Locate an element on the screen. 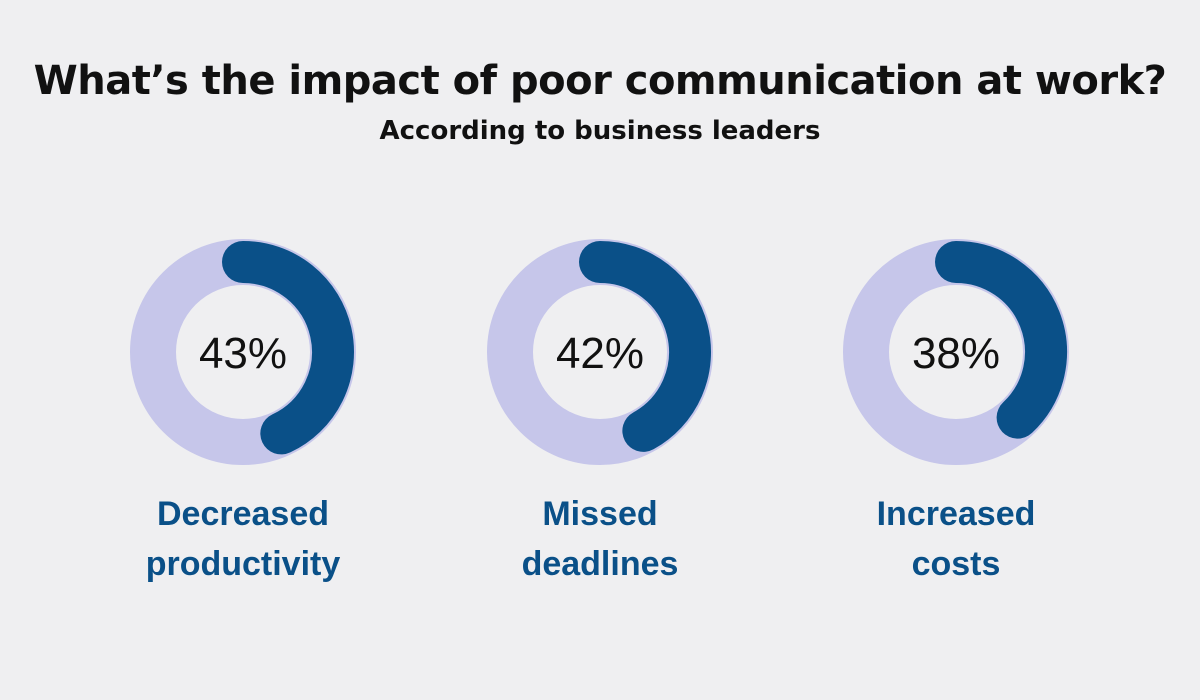 The height and width of the screenshot is (700, 1200). donut-arc-decreased-productivity is located at coordinates (288, 348).